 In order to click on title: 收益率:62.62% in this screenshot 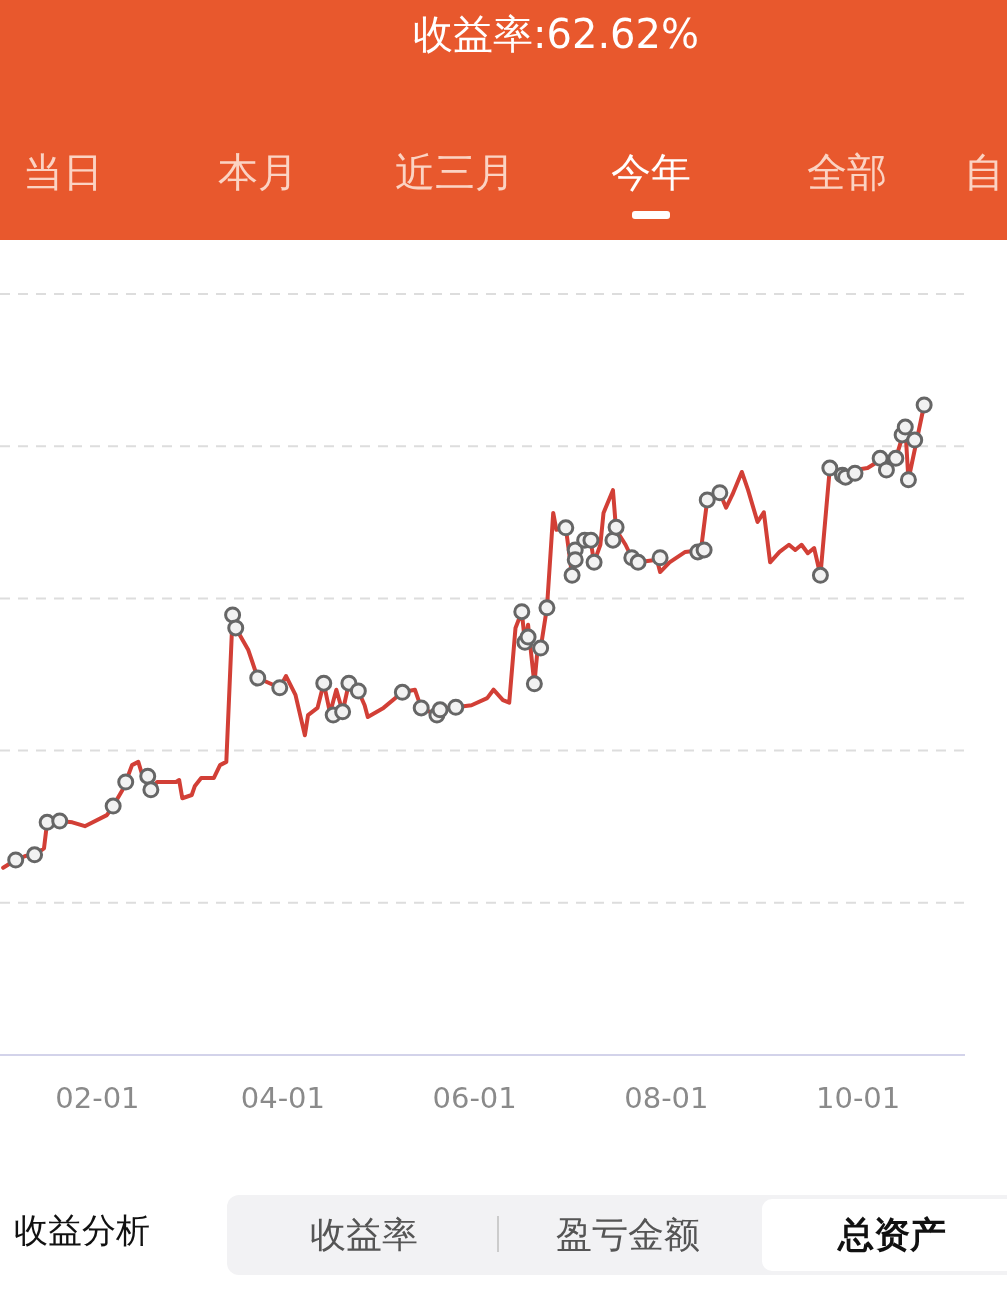, I will do `click(556, 34)`.